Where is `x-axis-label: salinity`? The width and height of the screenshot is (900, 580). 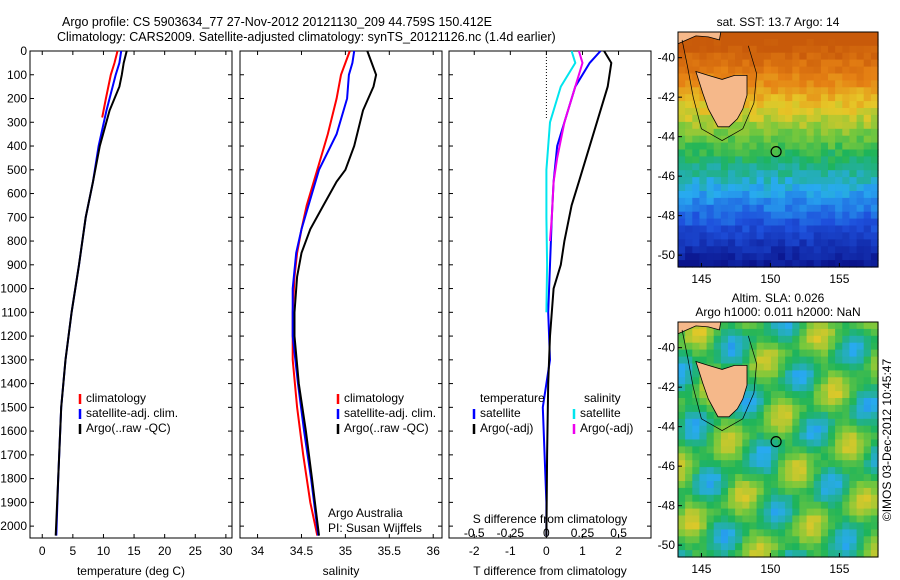
x-axis-label: salinity is located at coordinates (341, 571).